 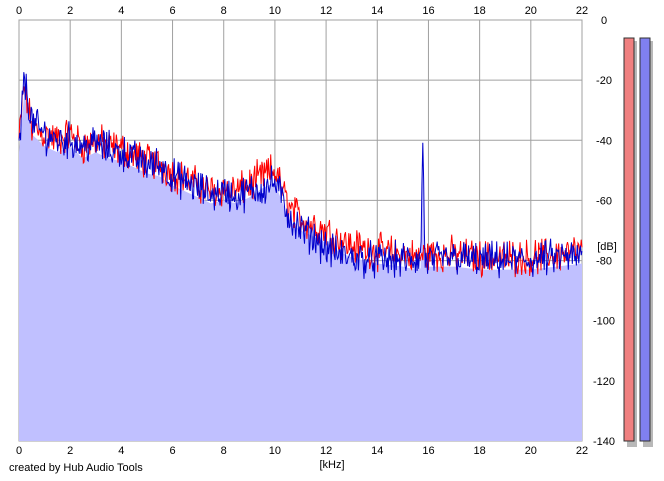 I want to click on y-tick-label: -20, so click(x=604, y=81).